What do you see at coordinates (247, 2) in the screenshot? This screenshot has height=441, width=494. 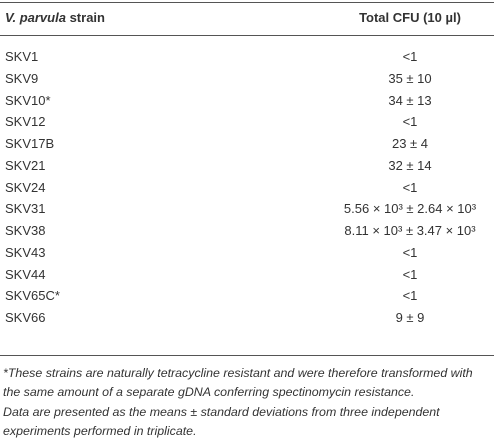 I see `top-rule` at bounding box center [247, 2].